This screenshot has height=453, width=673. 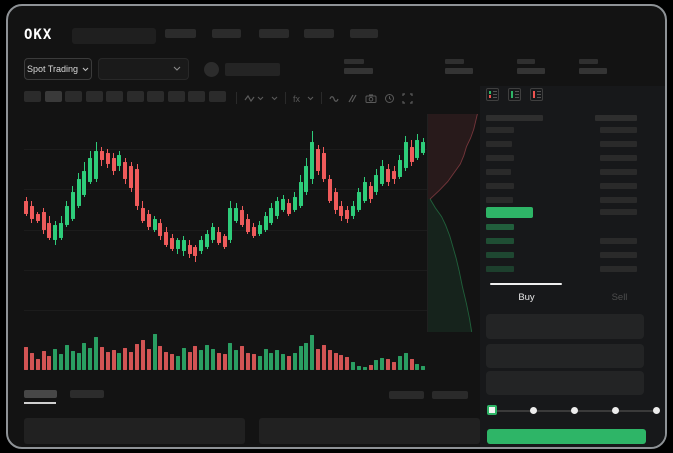 What do you see at coordinates (40, 394) in the screenshot?
I see `bottom-tab-active` at bounding box center [40, 394].